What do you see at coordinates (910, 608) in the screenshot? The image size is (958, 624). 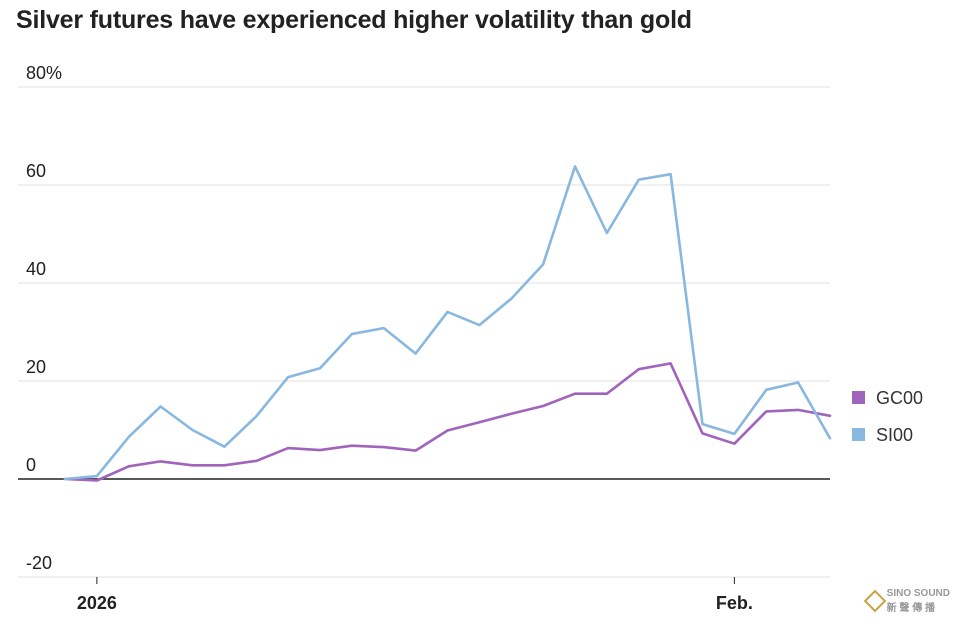 I see `watermark-sub: 新 聲 傳 播` at bounding box center [910, 608].